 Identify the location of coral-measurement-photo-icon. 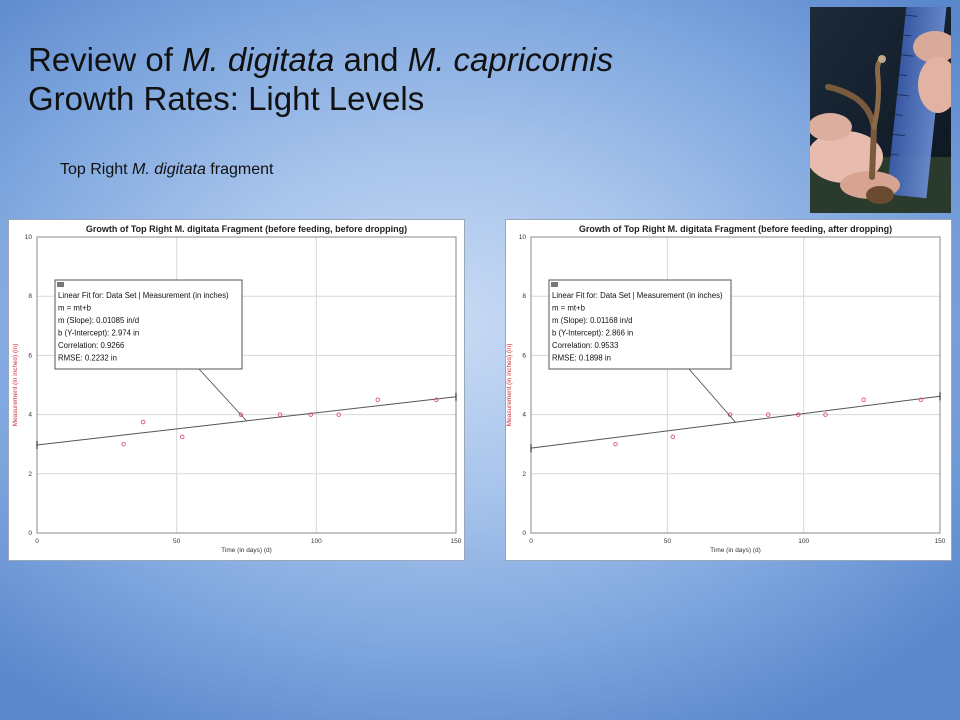
(880, 110).